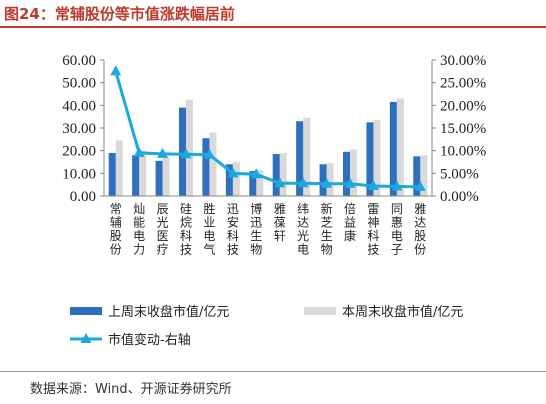 This screenshot has height=404, width=546. I want to click on y-left-tick-label: 20.00, so click(79, 152).